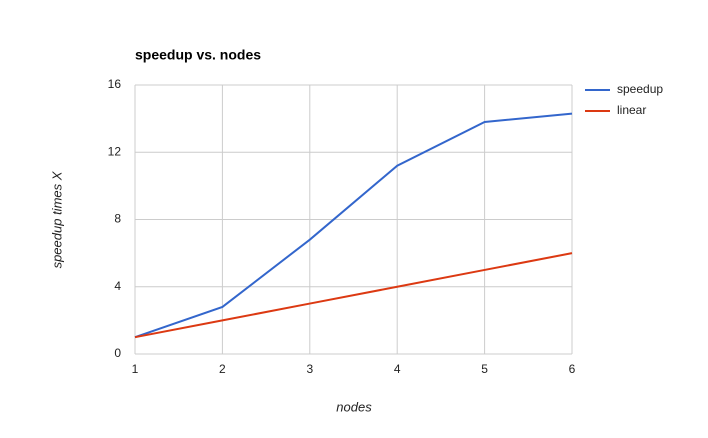 This screenshot has width=708, height=438. Describe the element at coordinates (222, 369) in the screenshot. I see `x-tick-label: 2` at that location.